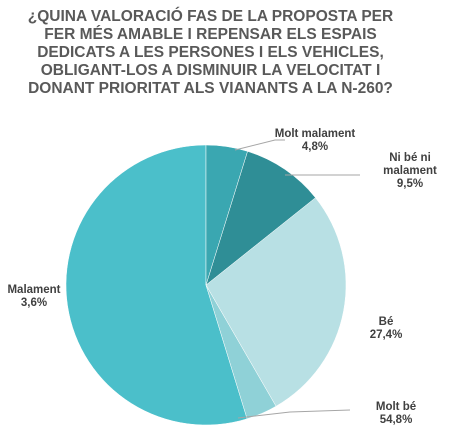  Describe the element at coordinates (386, 322) in the screenshot. I see `slice-name: Bé` at that location.